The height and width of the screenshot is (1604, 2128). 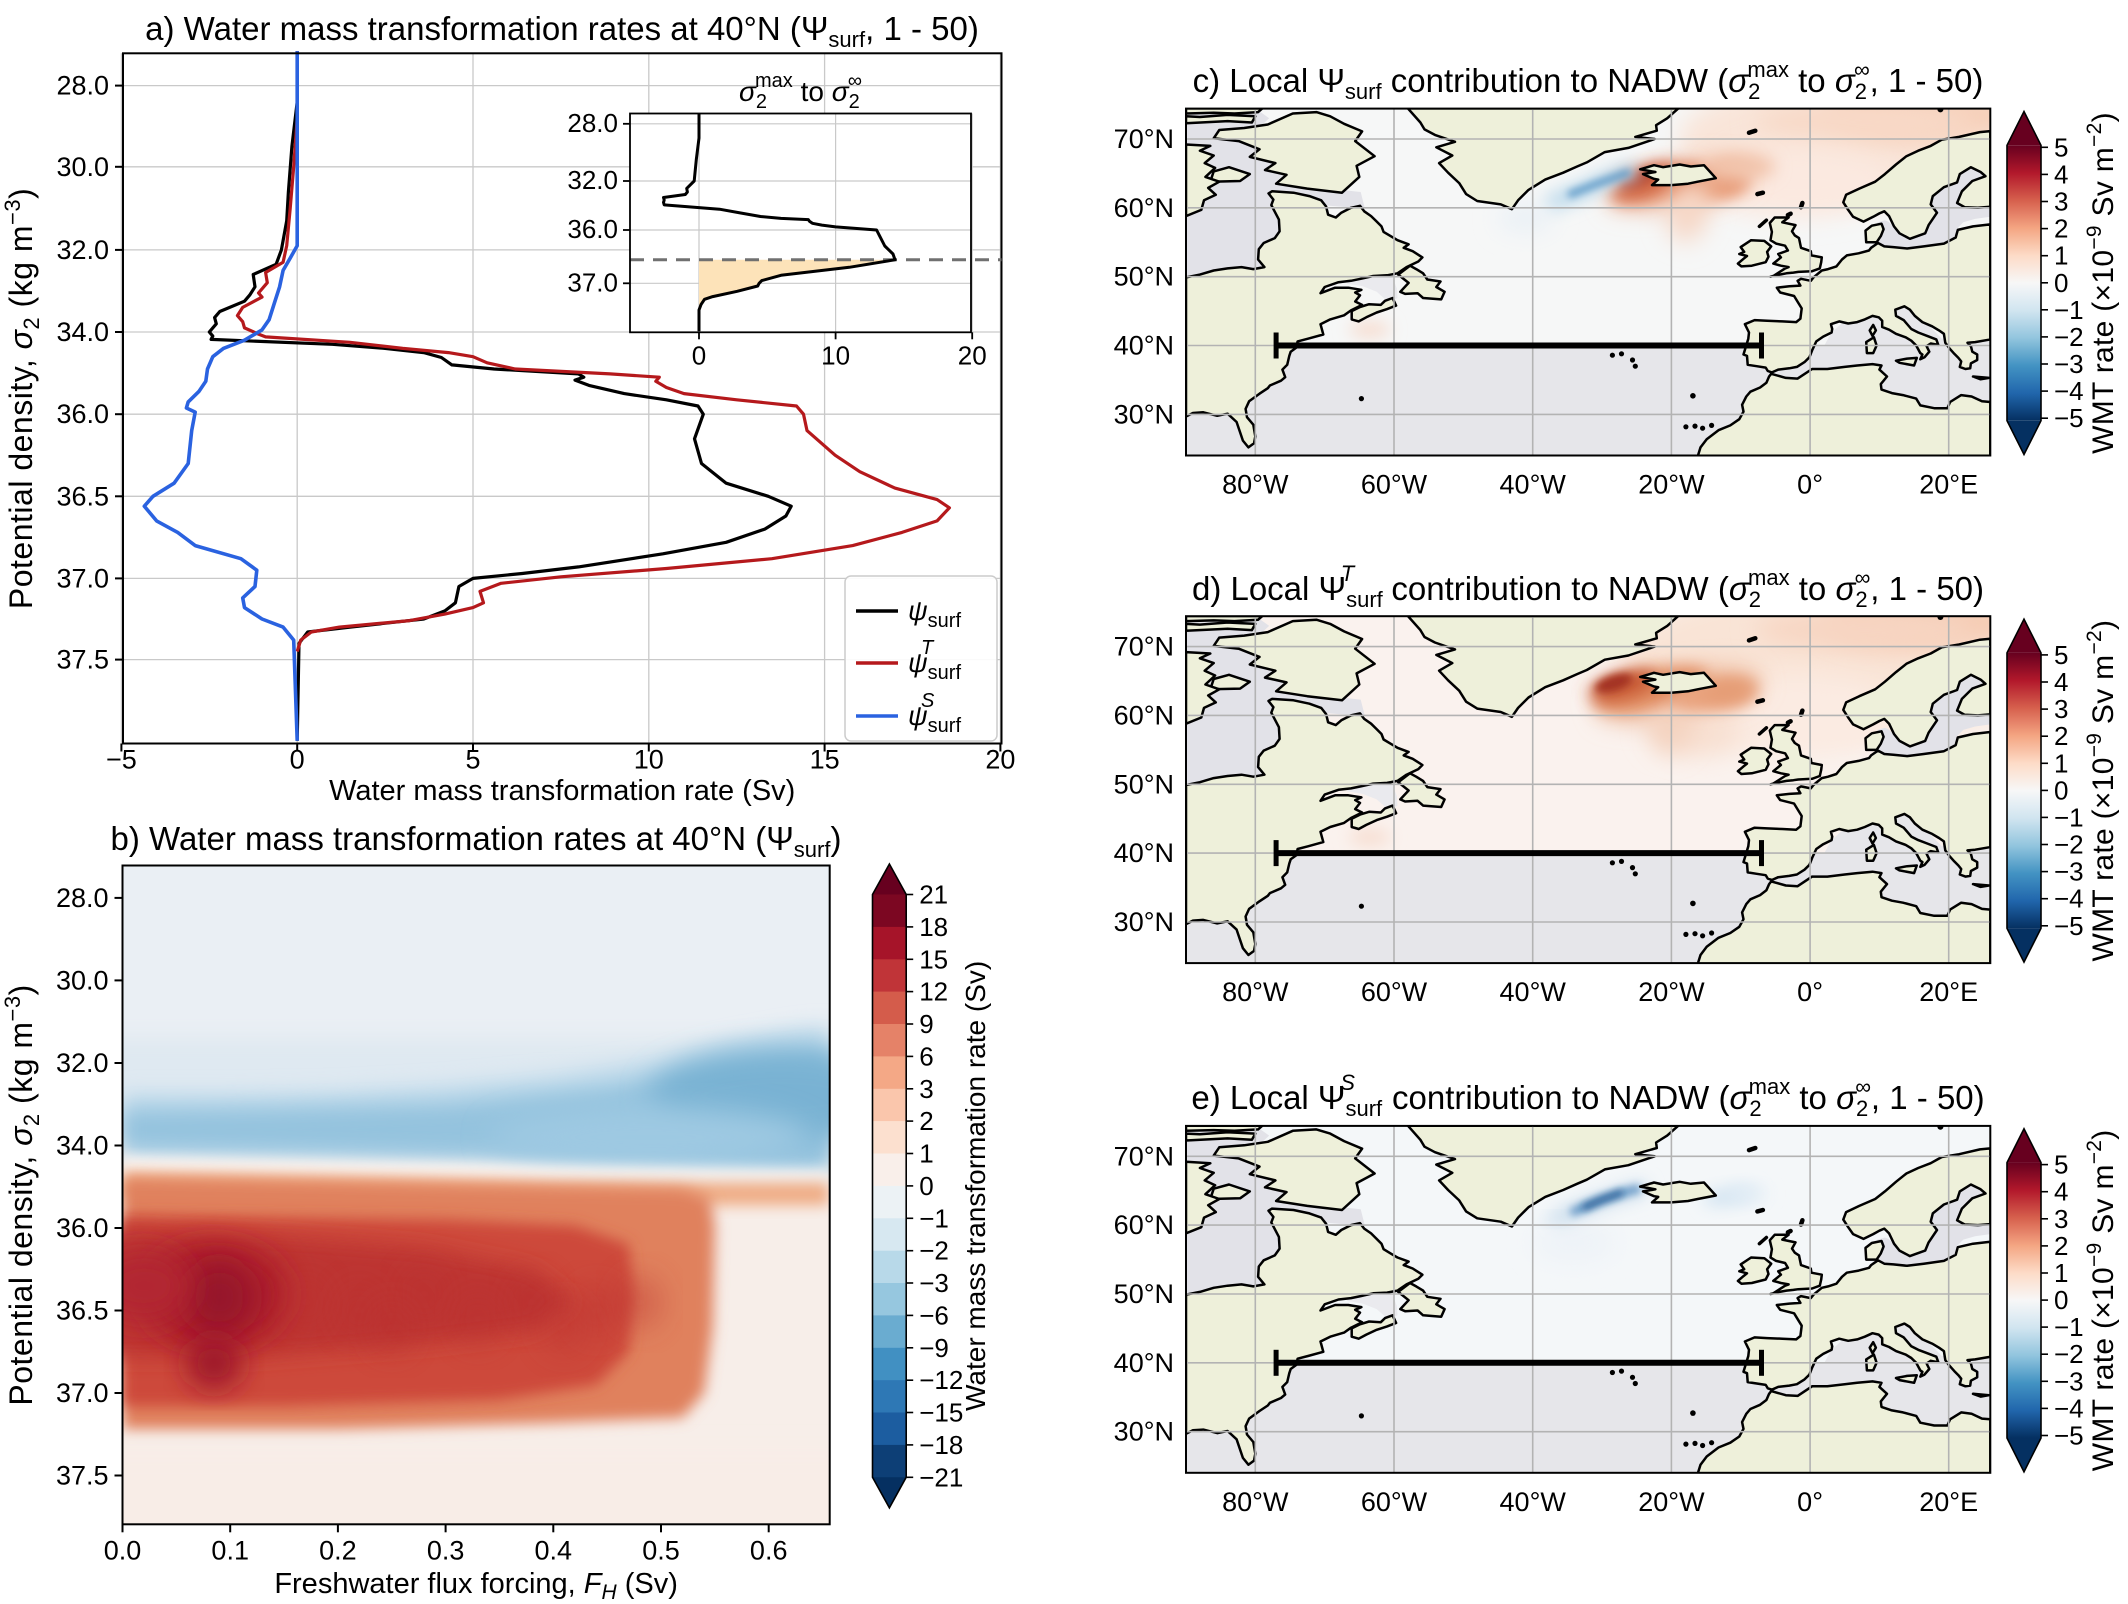 What do you see at coordinates (82, 578) in the screenshot?
I see `svg-text: 37.0` at bounding box center [82, 578].